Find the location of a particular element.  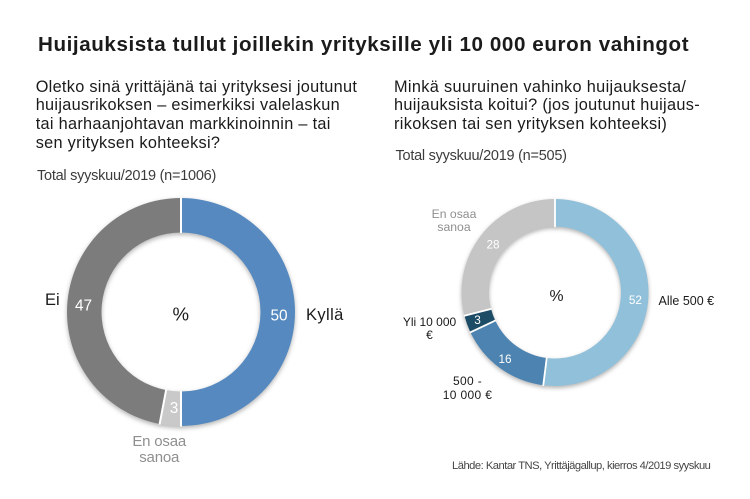

svg-text: 16 is located at coordinates (505, 359).